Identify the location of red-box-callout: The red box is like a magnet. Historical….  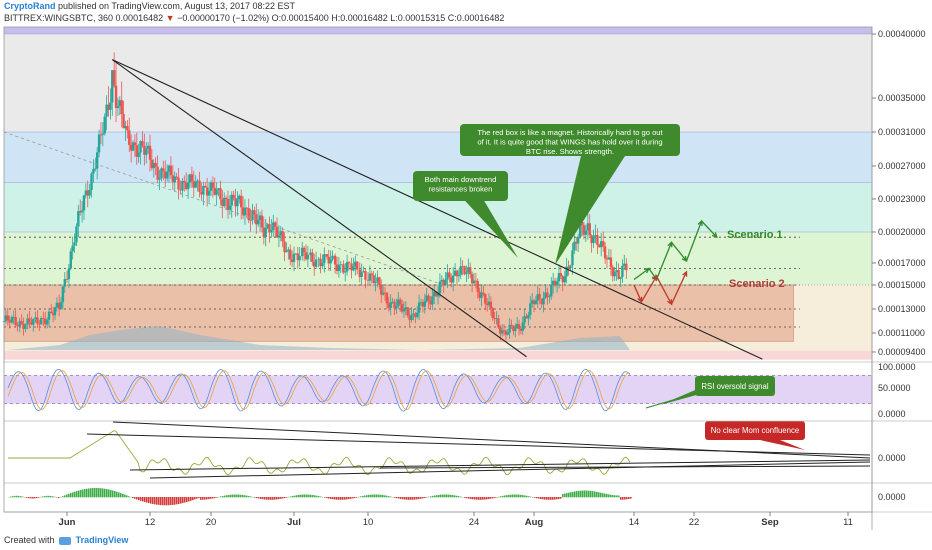
(570, 194).